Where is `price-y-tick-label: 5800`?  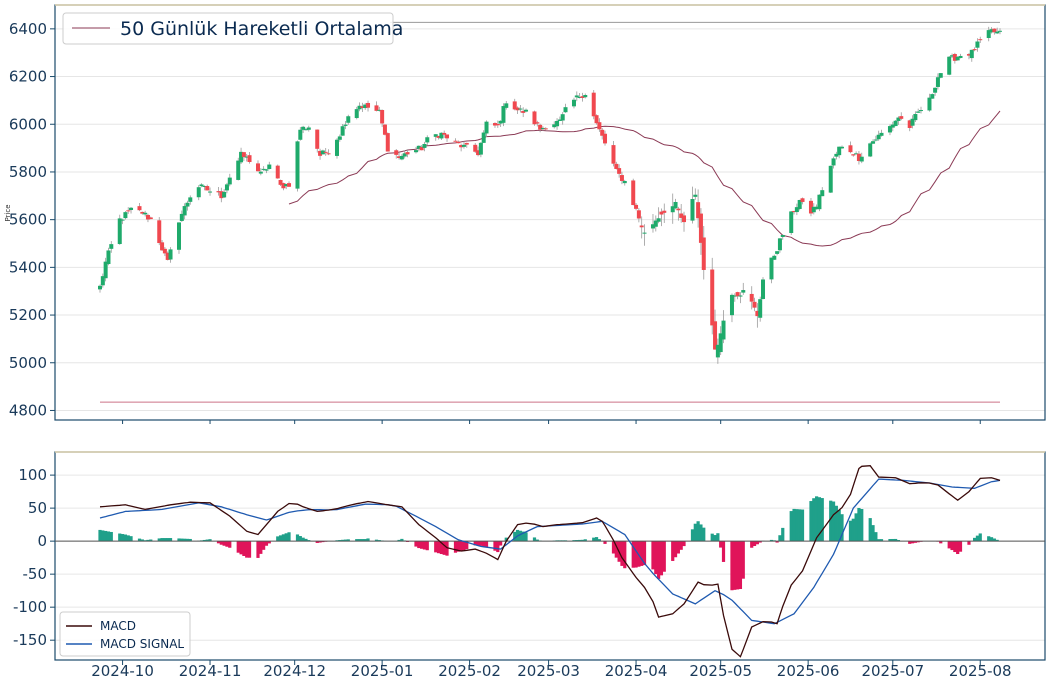 price-y-tick-label: 5800 is located at coordinates (28, 172).